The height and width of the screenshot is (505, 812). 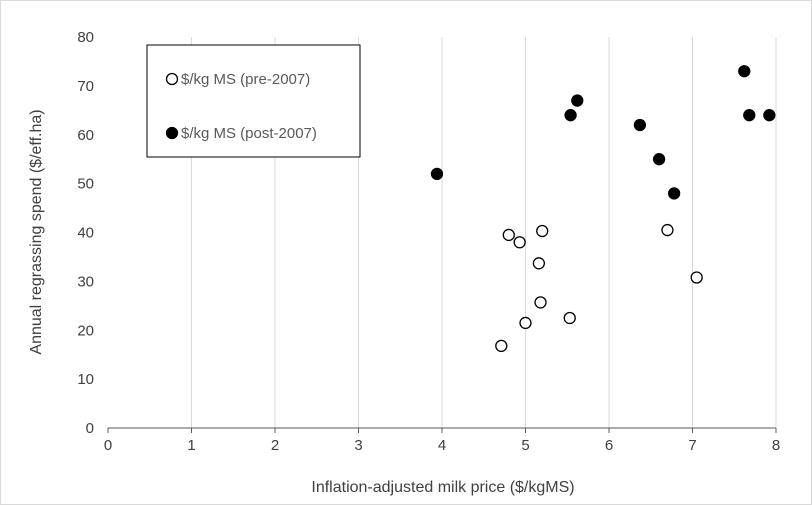 What do you see at coordinates (442, 430) in the screenshot?
I see `axes` at bounding box center [442, 430].